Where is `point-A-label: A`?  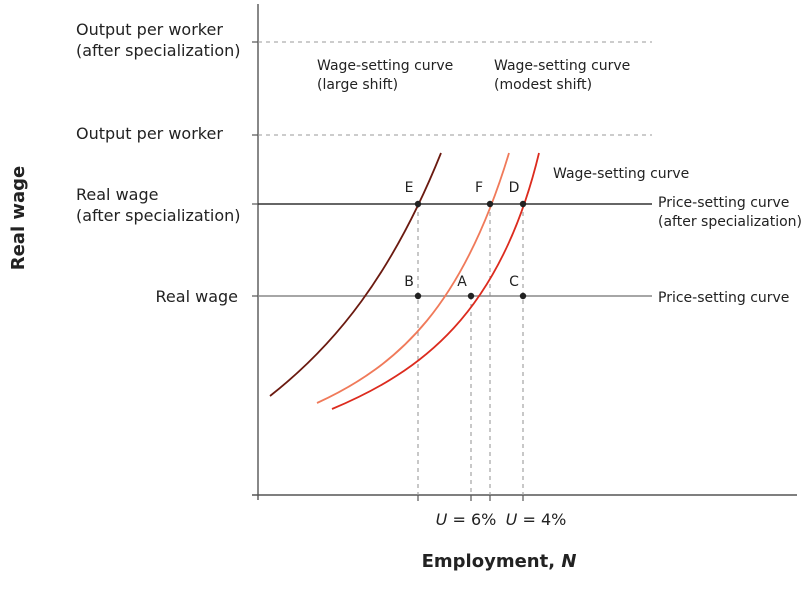
point-A-label: A is located at coordinates (462, 282).